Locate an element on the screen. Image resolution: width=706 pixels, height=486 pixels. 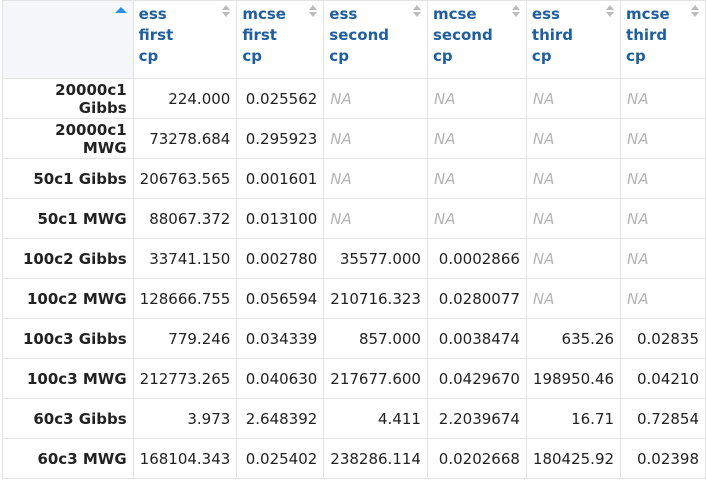
value-cell: 35577.000 is located at coordinates (375, 258).